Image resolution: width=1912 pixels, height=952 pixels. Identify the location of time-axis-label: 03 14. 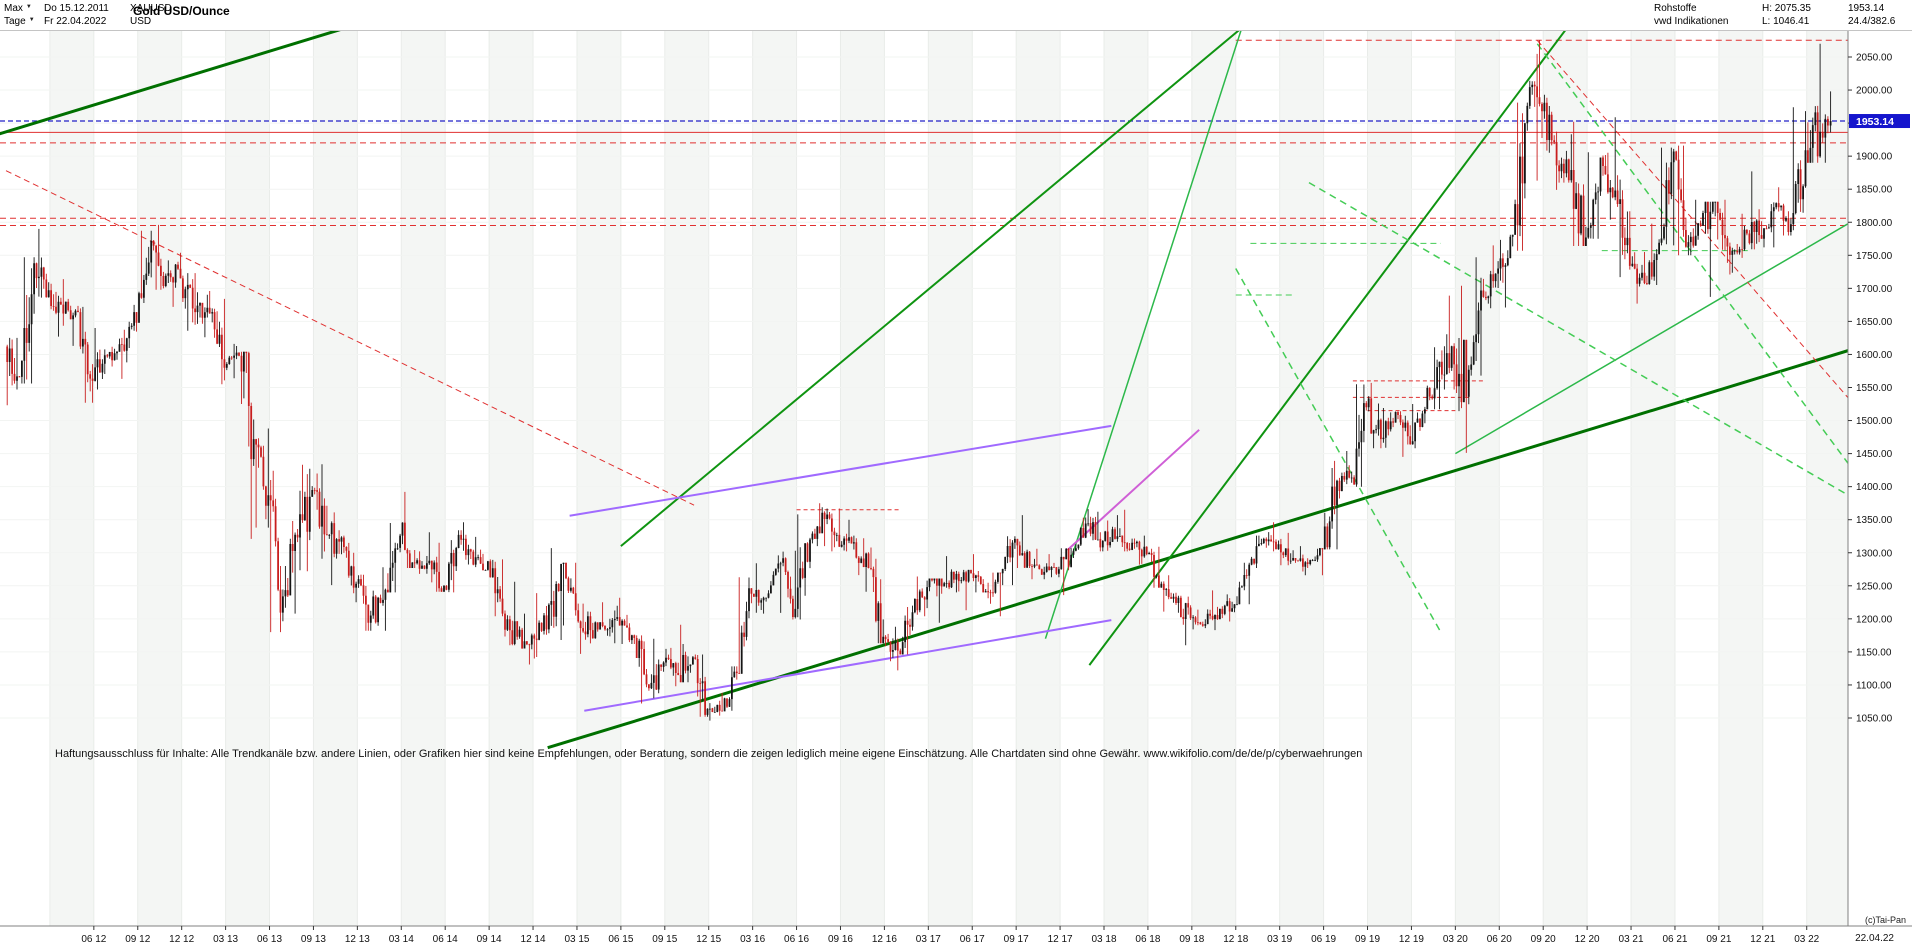
(401, 939).